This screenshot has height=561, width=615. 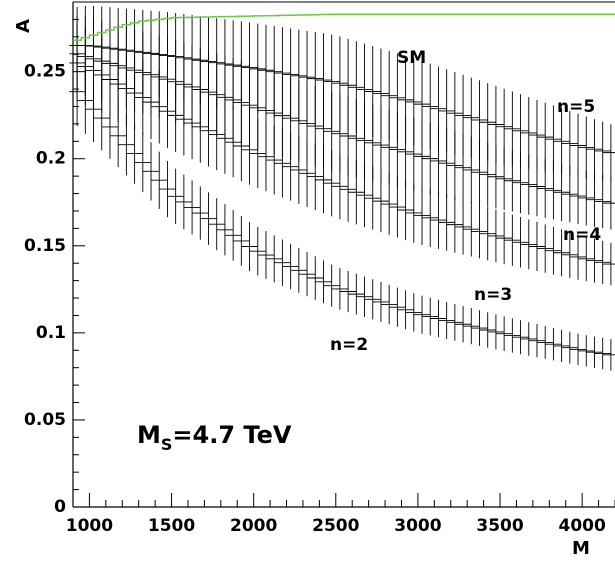 I want to click on x-tick-label: 2500, so click(x=335, y=526).